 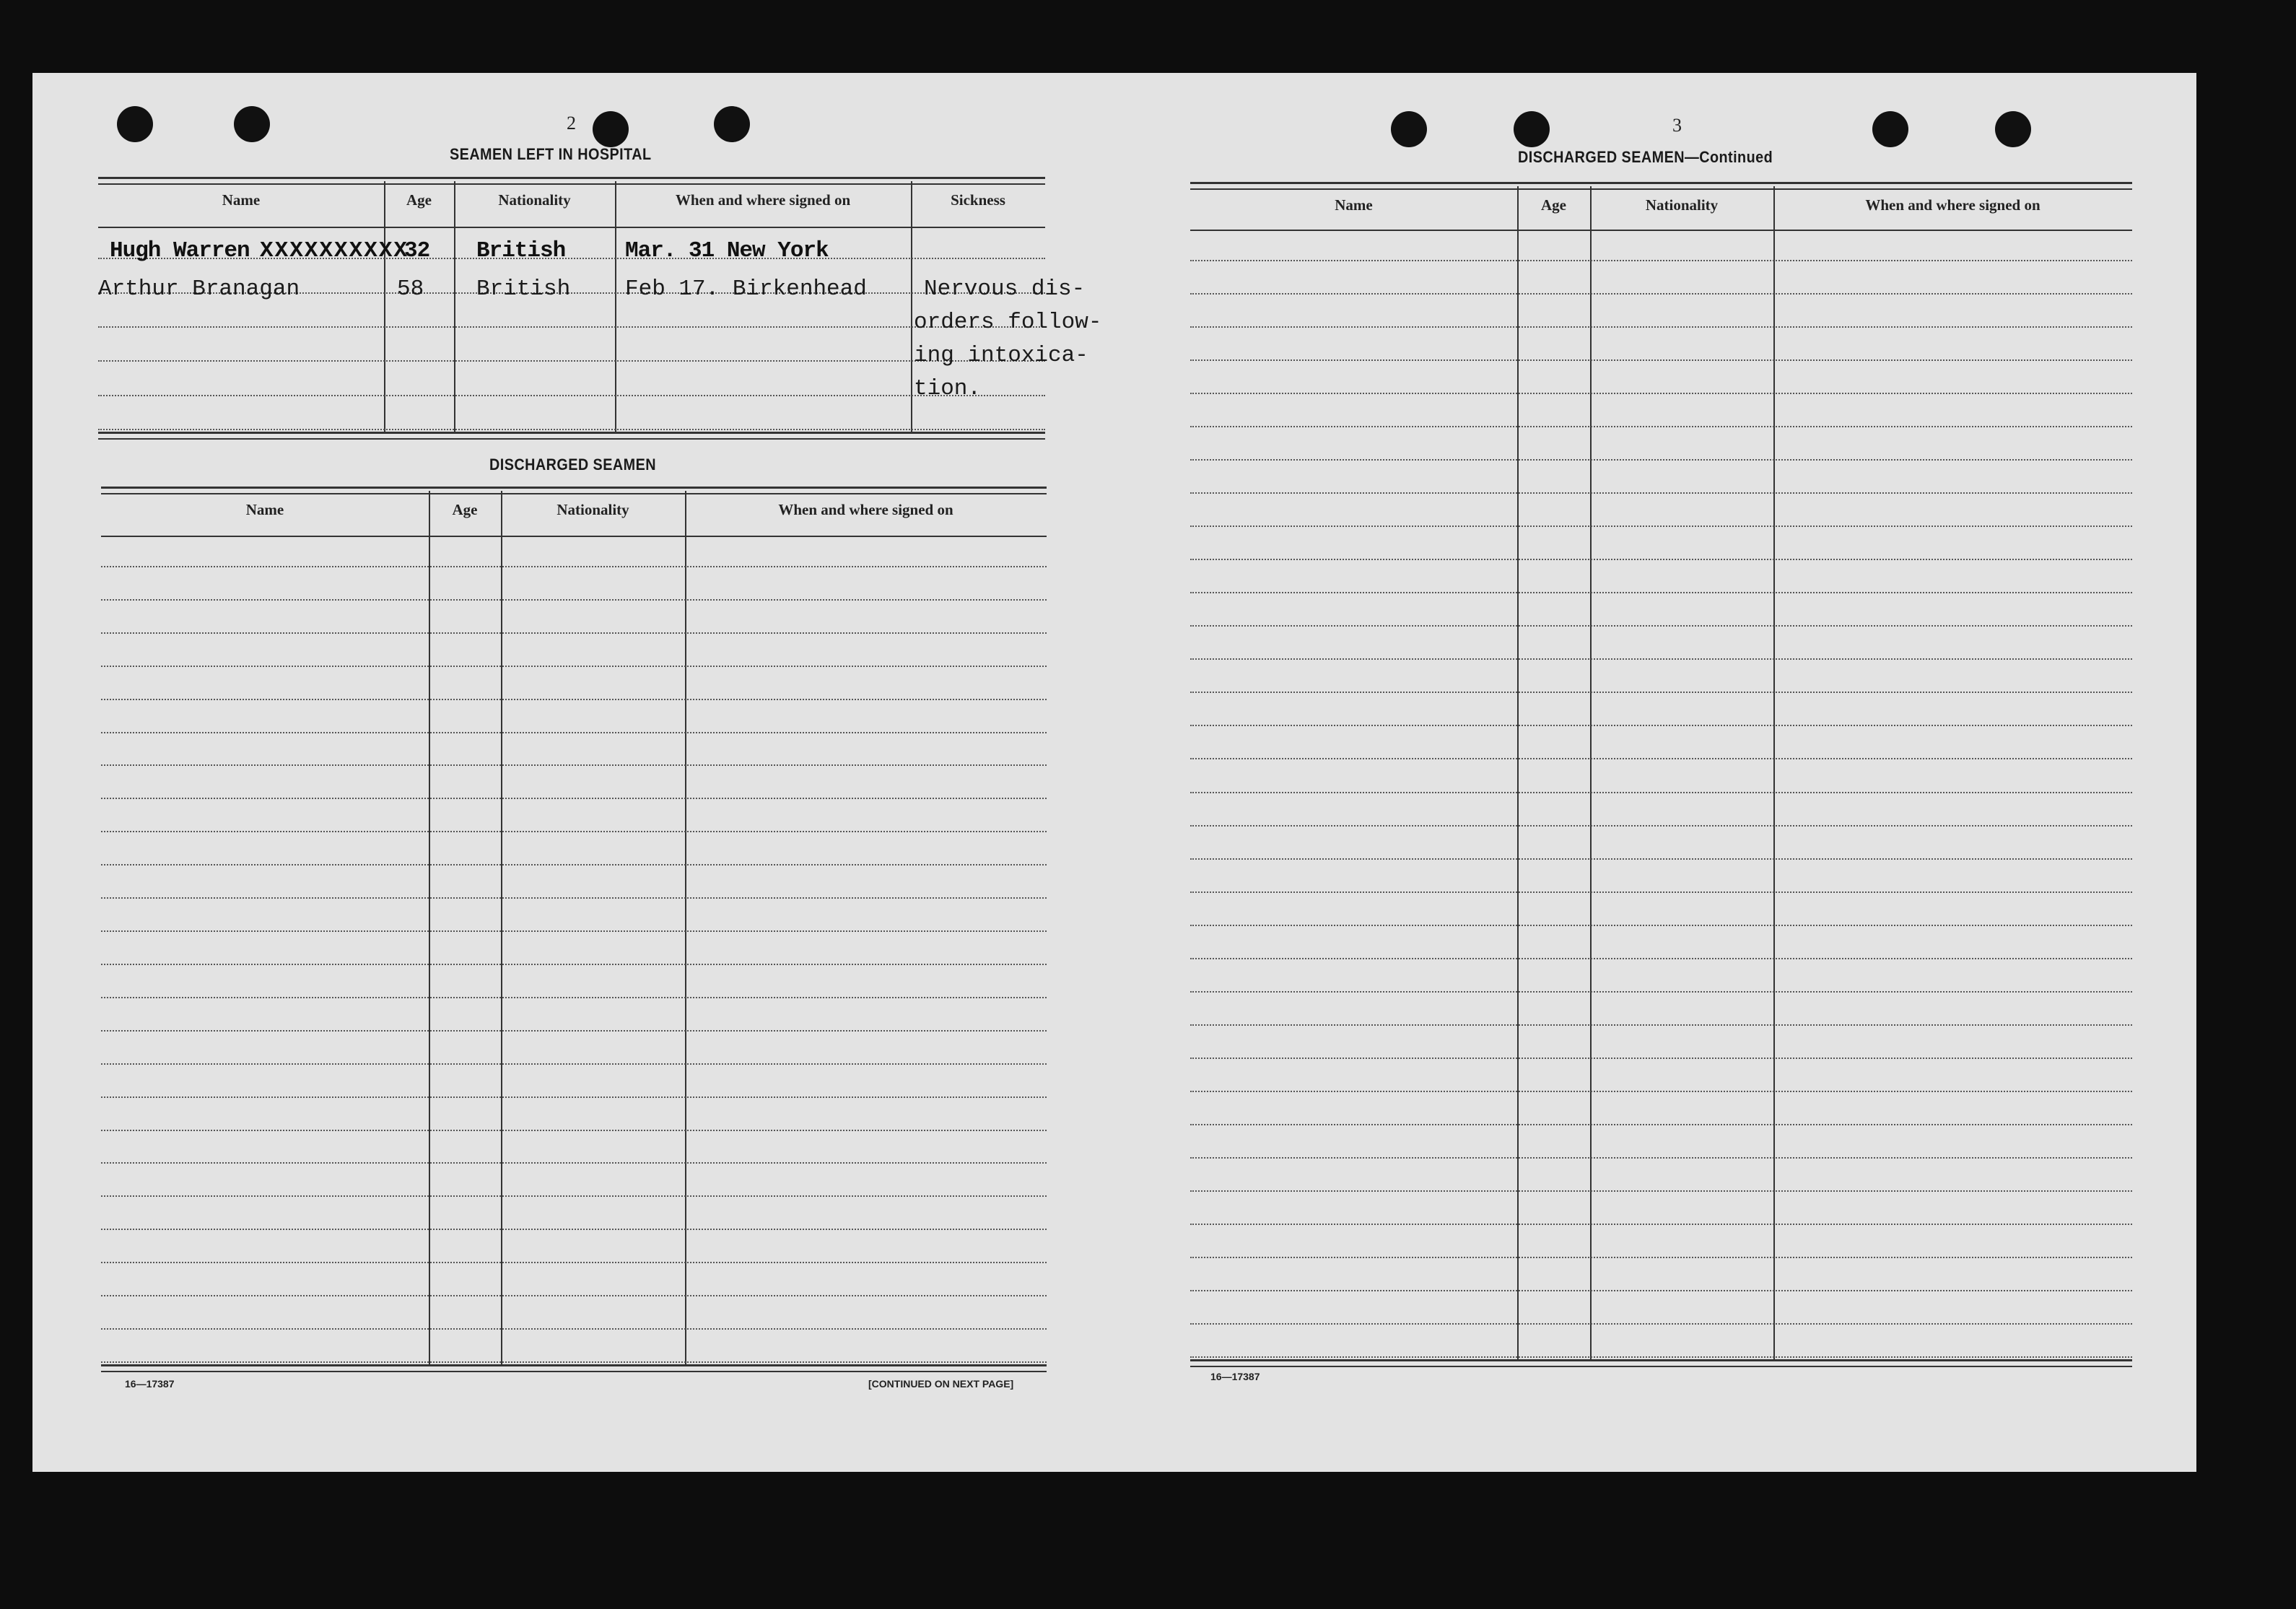 What do you see at coordinates (941, 1384) in the screenshot?
I see `continued-note: [CONTINUED ON NEXT PAGE]` at bounding box center [941, 1384].